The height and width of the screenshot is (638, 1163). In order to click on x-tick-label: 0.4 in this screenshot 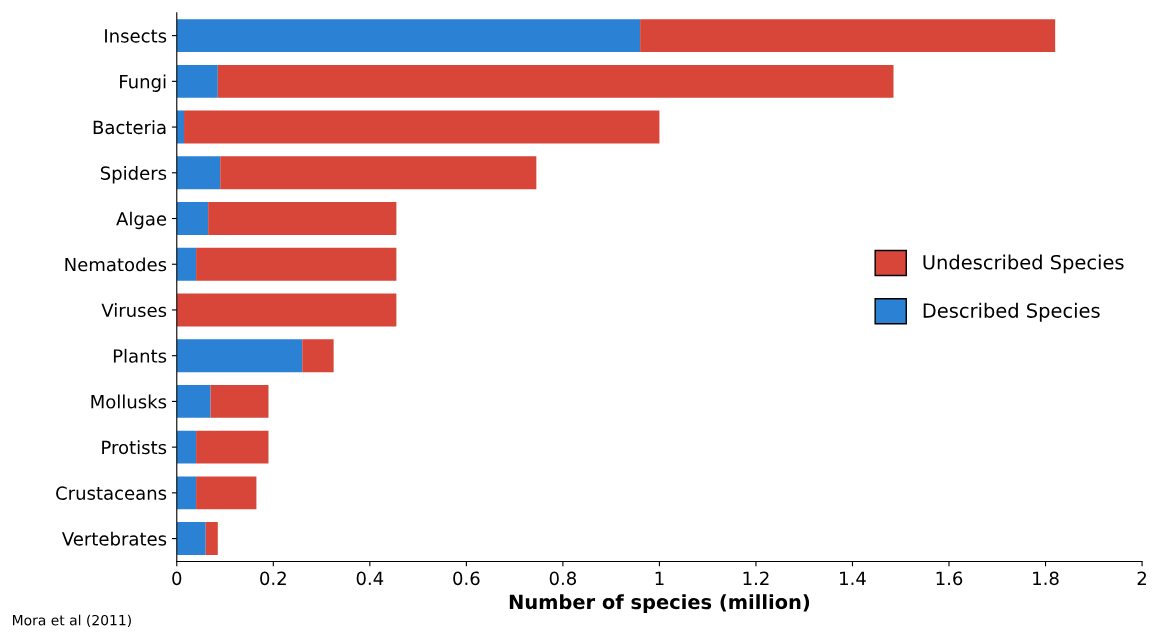, I will do `click(370, 578)`.